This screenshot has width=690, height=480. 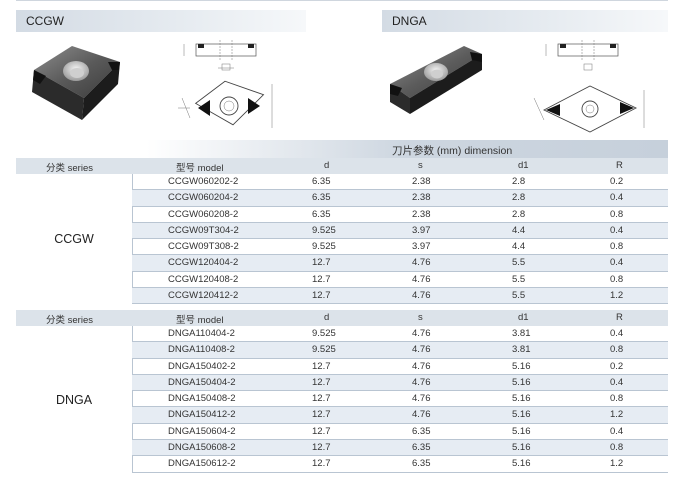 What do you see at coordinates (400, 198) in the screenshot?
I see `table-row: CCGW060204-2 6.35 2.38 2.8 0.4` at bounding box center [400, 198].